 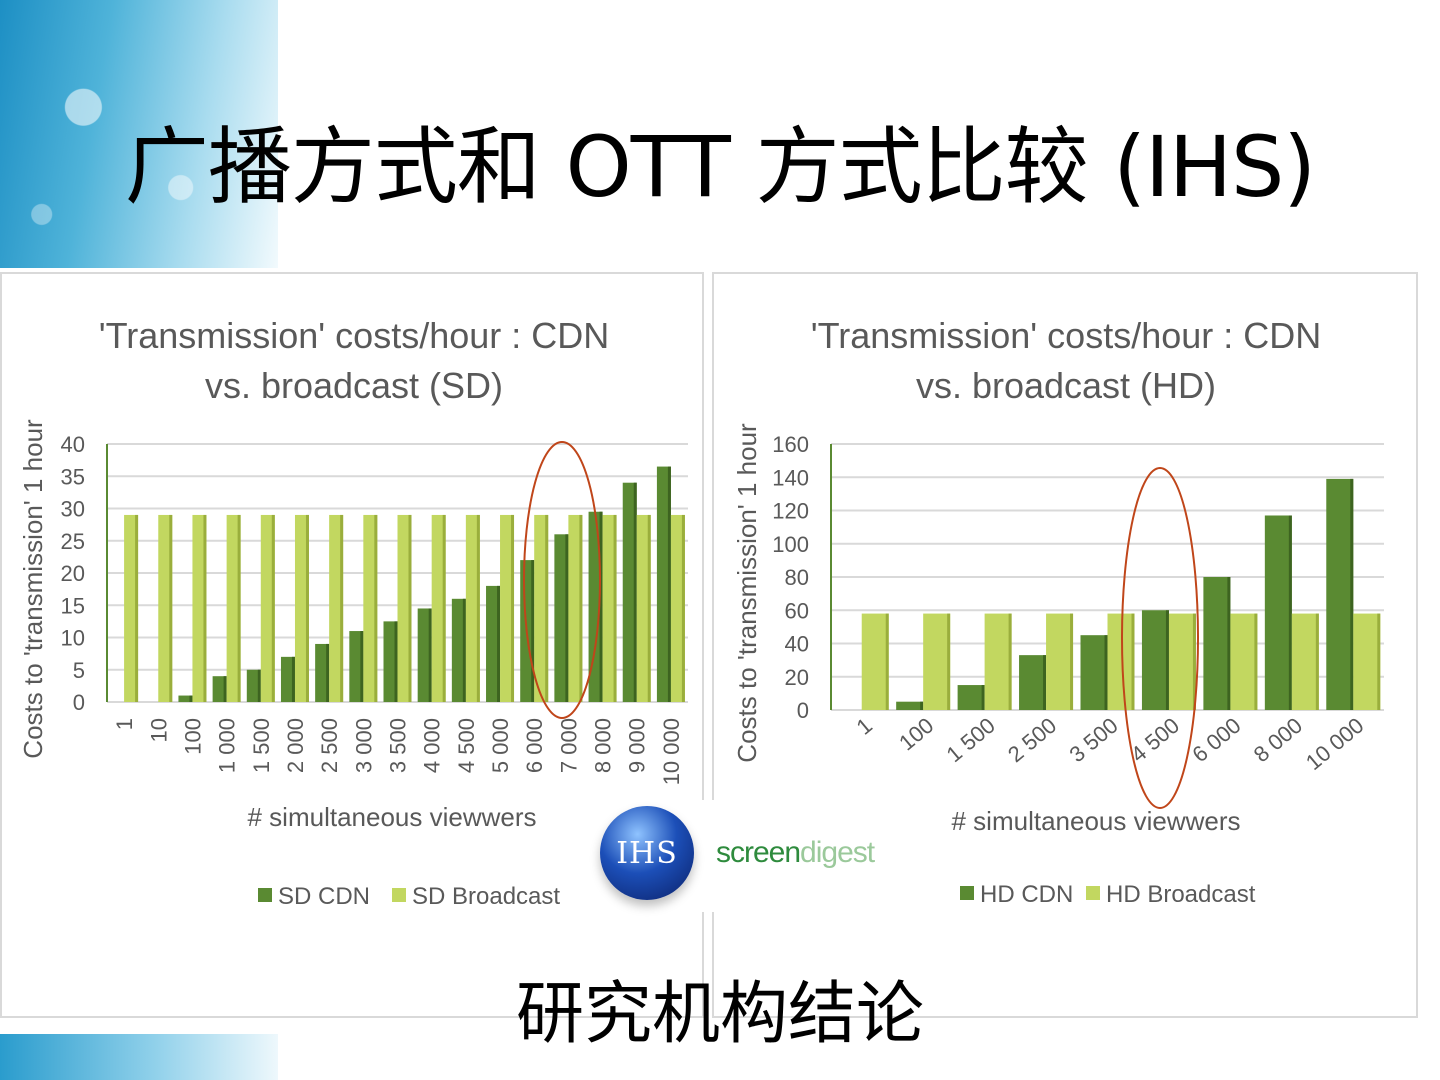 I want to click on sd-y-tick-label: 40, so click(x=73, y=444).